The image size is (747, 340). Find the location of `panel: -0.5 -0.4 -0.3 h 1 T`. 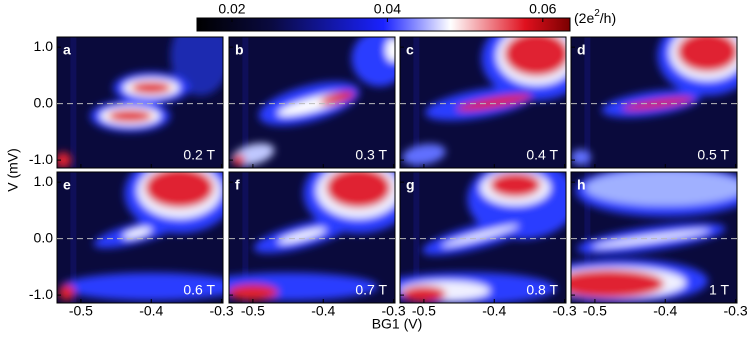

panel: -0.5 -0.4 -0.3 h 1 T is located at coordinates (658, 245).